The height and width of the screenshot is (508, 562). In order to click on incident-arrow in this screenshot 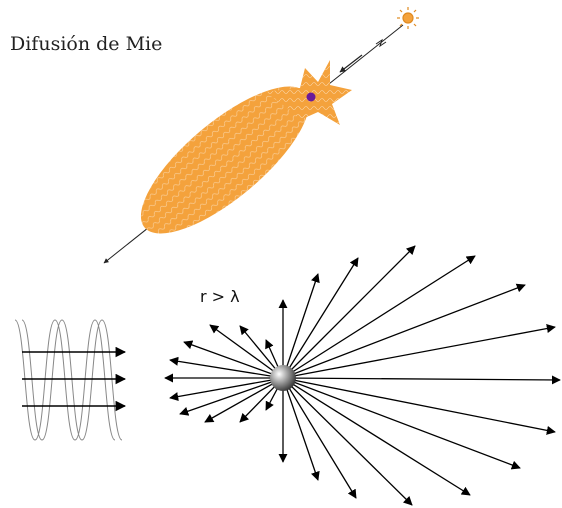, I will do `click(351, 63)`.